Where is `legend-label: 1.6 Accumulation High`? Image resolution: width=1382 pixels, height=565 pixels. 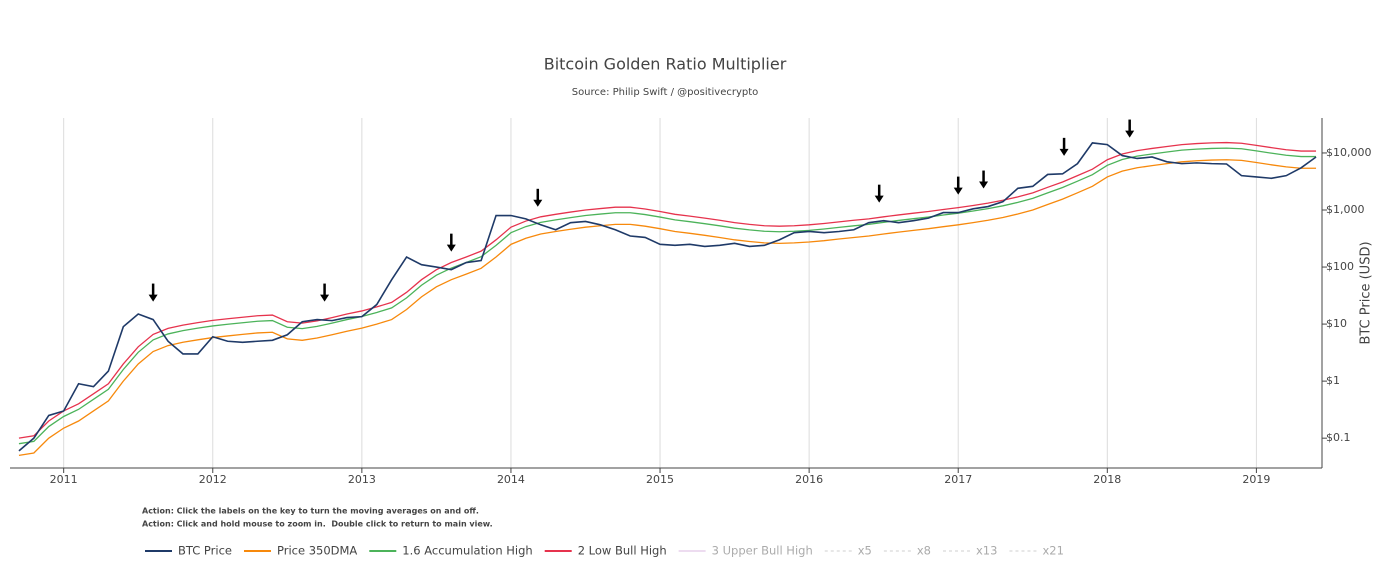
legend-label: 1.6 Accumulation High is located at coordinates (467, 551).